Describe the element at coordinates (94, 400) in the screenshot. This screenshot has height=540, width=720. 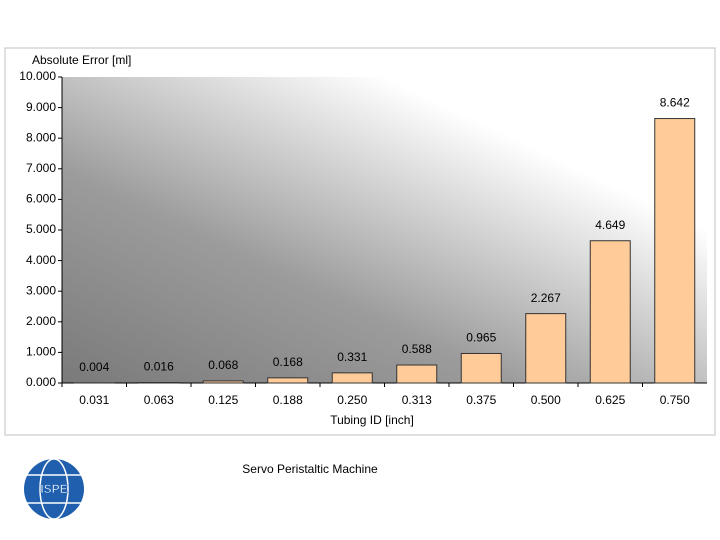
I see `x-tick-label: 0.031` at that location.